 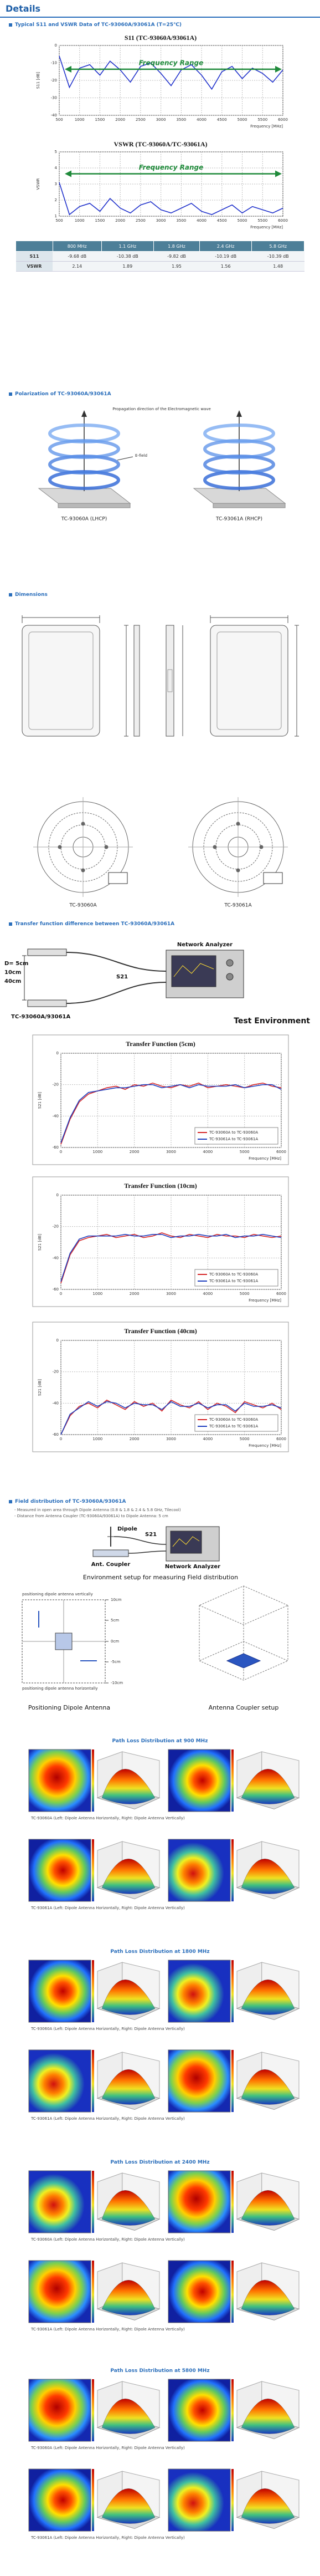 What do you see at coordinates (54, 63) in the screenshot?
I see `y-tick-label: -10` at bounding box center [54, 63].